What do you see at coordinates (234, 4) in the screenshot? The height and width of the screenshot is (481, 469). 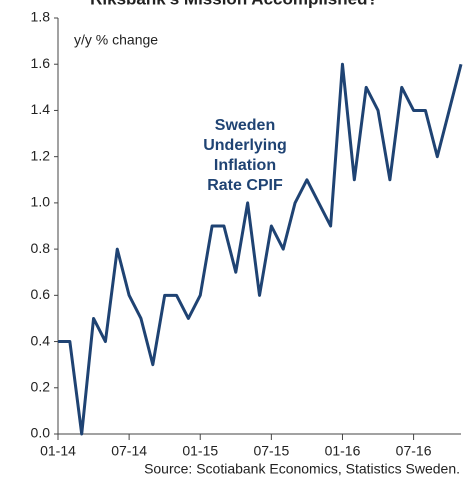 I see `chart-title: Riksbank's Mission Accomplished?` at bounding box center [234, 4].